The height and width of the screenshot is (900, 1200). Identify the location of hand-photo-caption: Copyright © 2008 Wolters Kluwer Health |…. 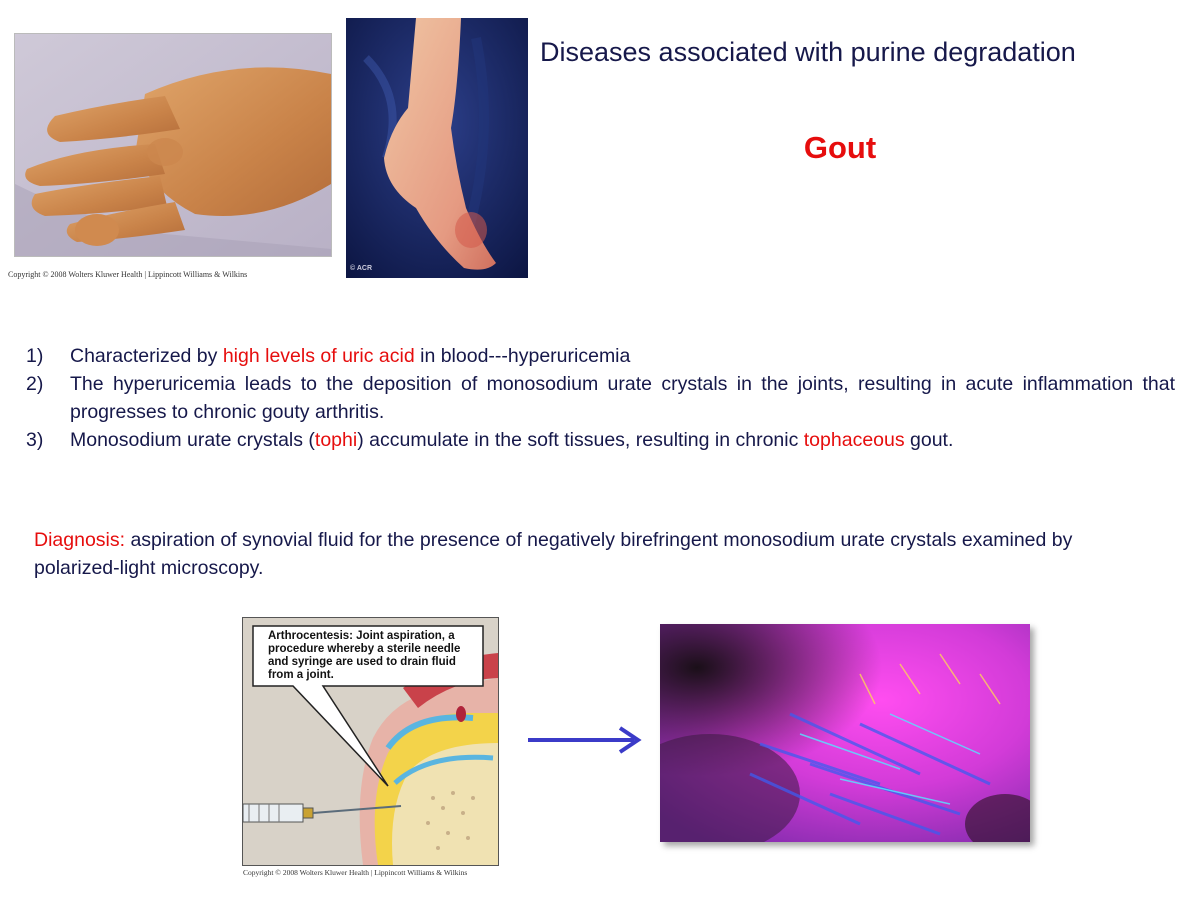
(128, 274).